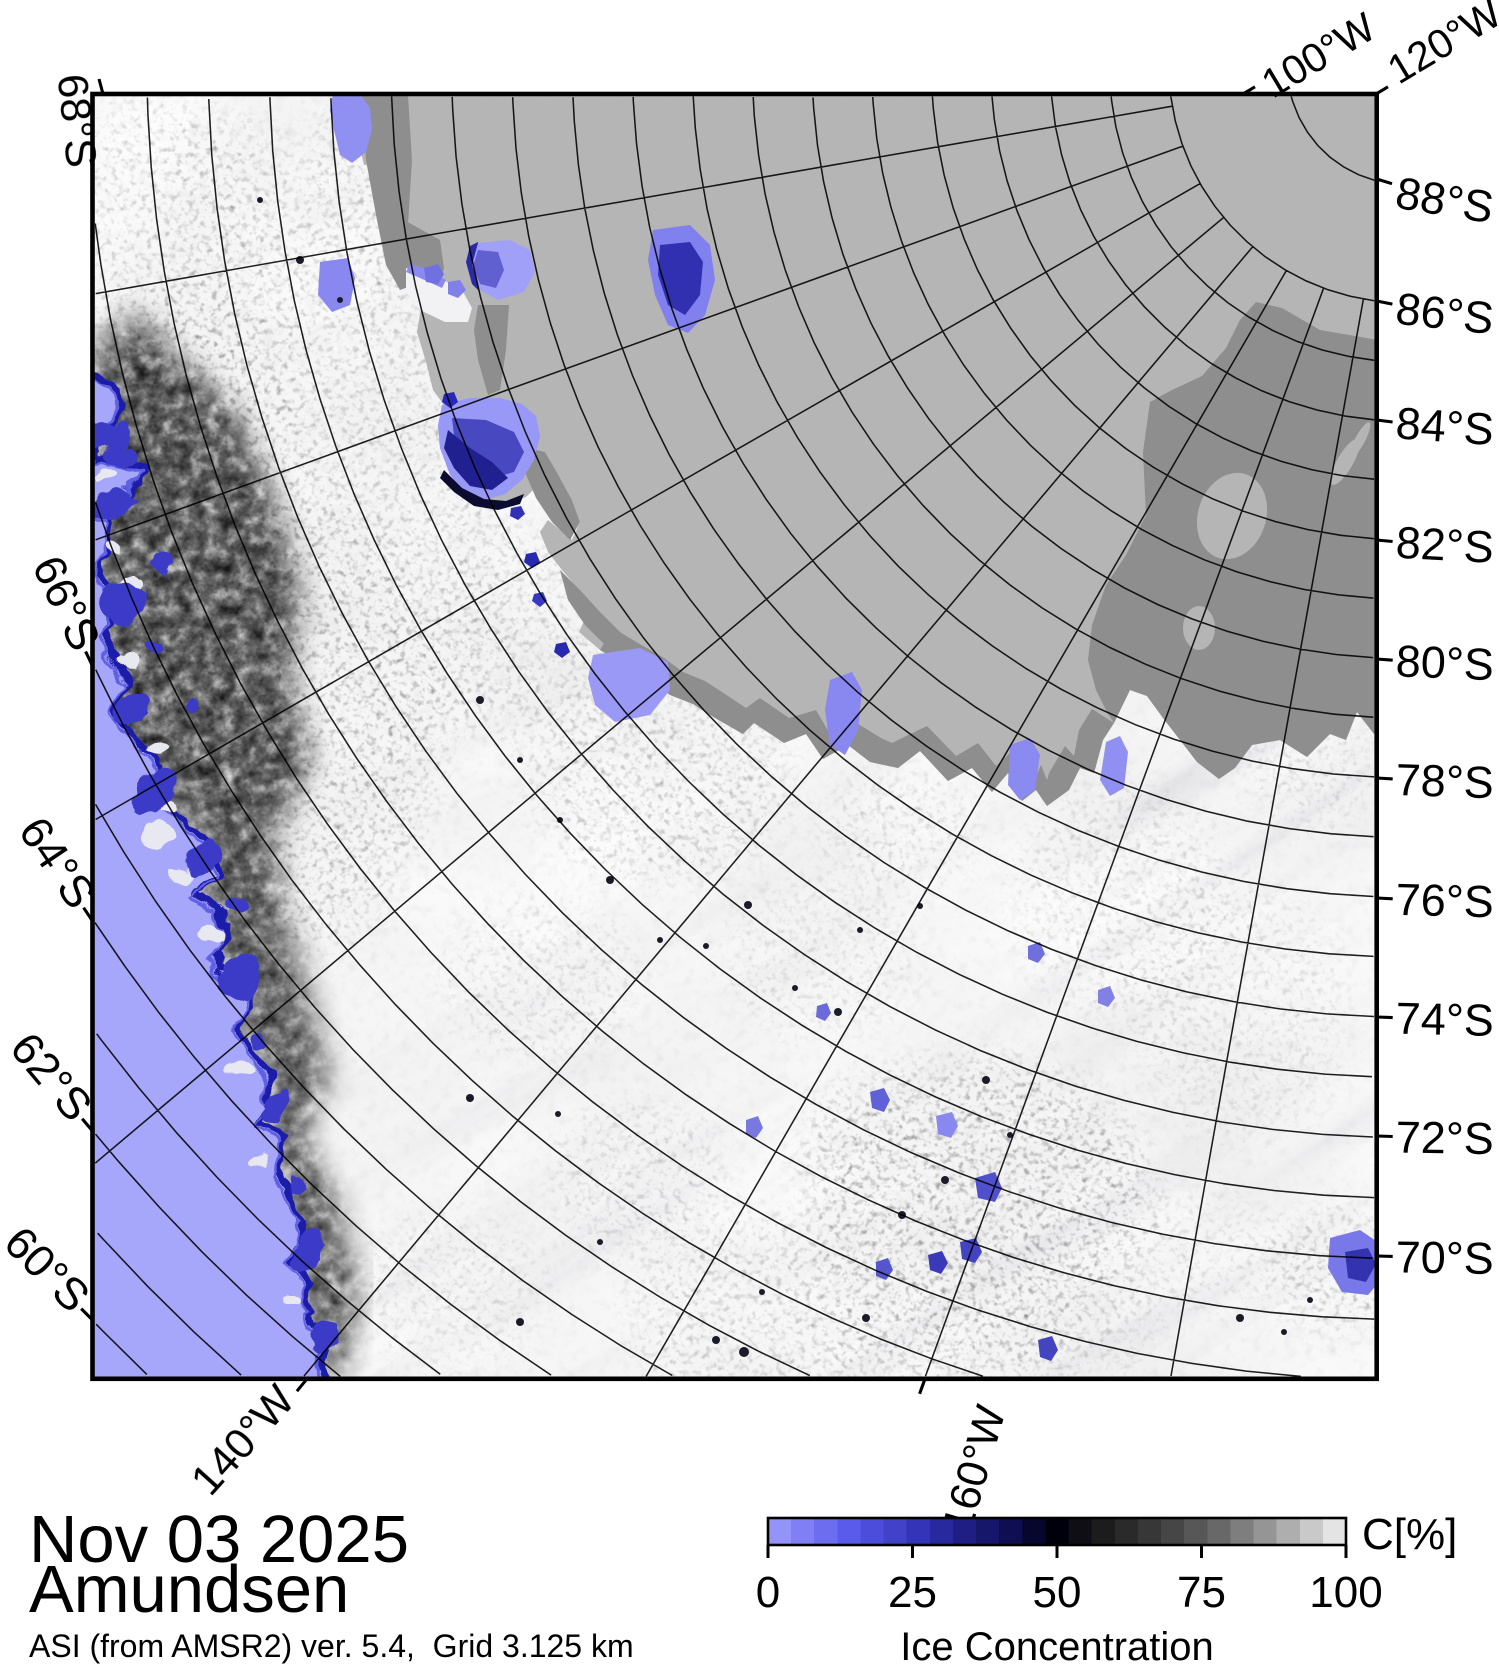  Describe the element at coordinates (1057, 1592) in the screenshot. I see `svg-text: 50` at that location.